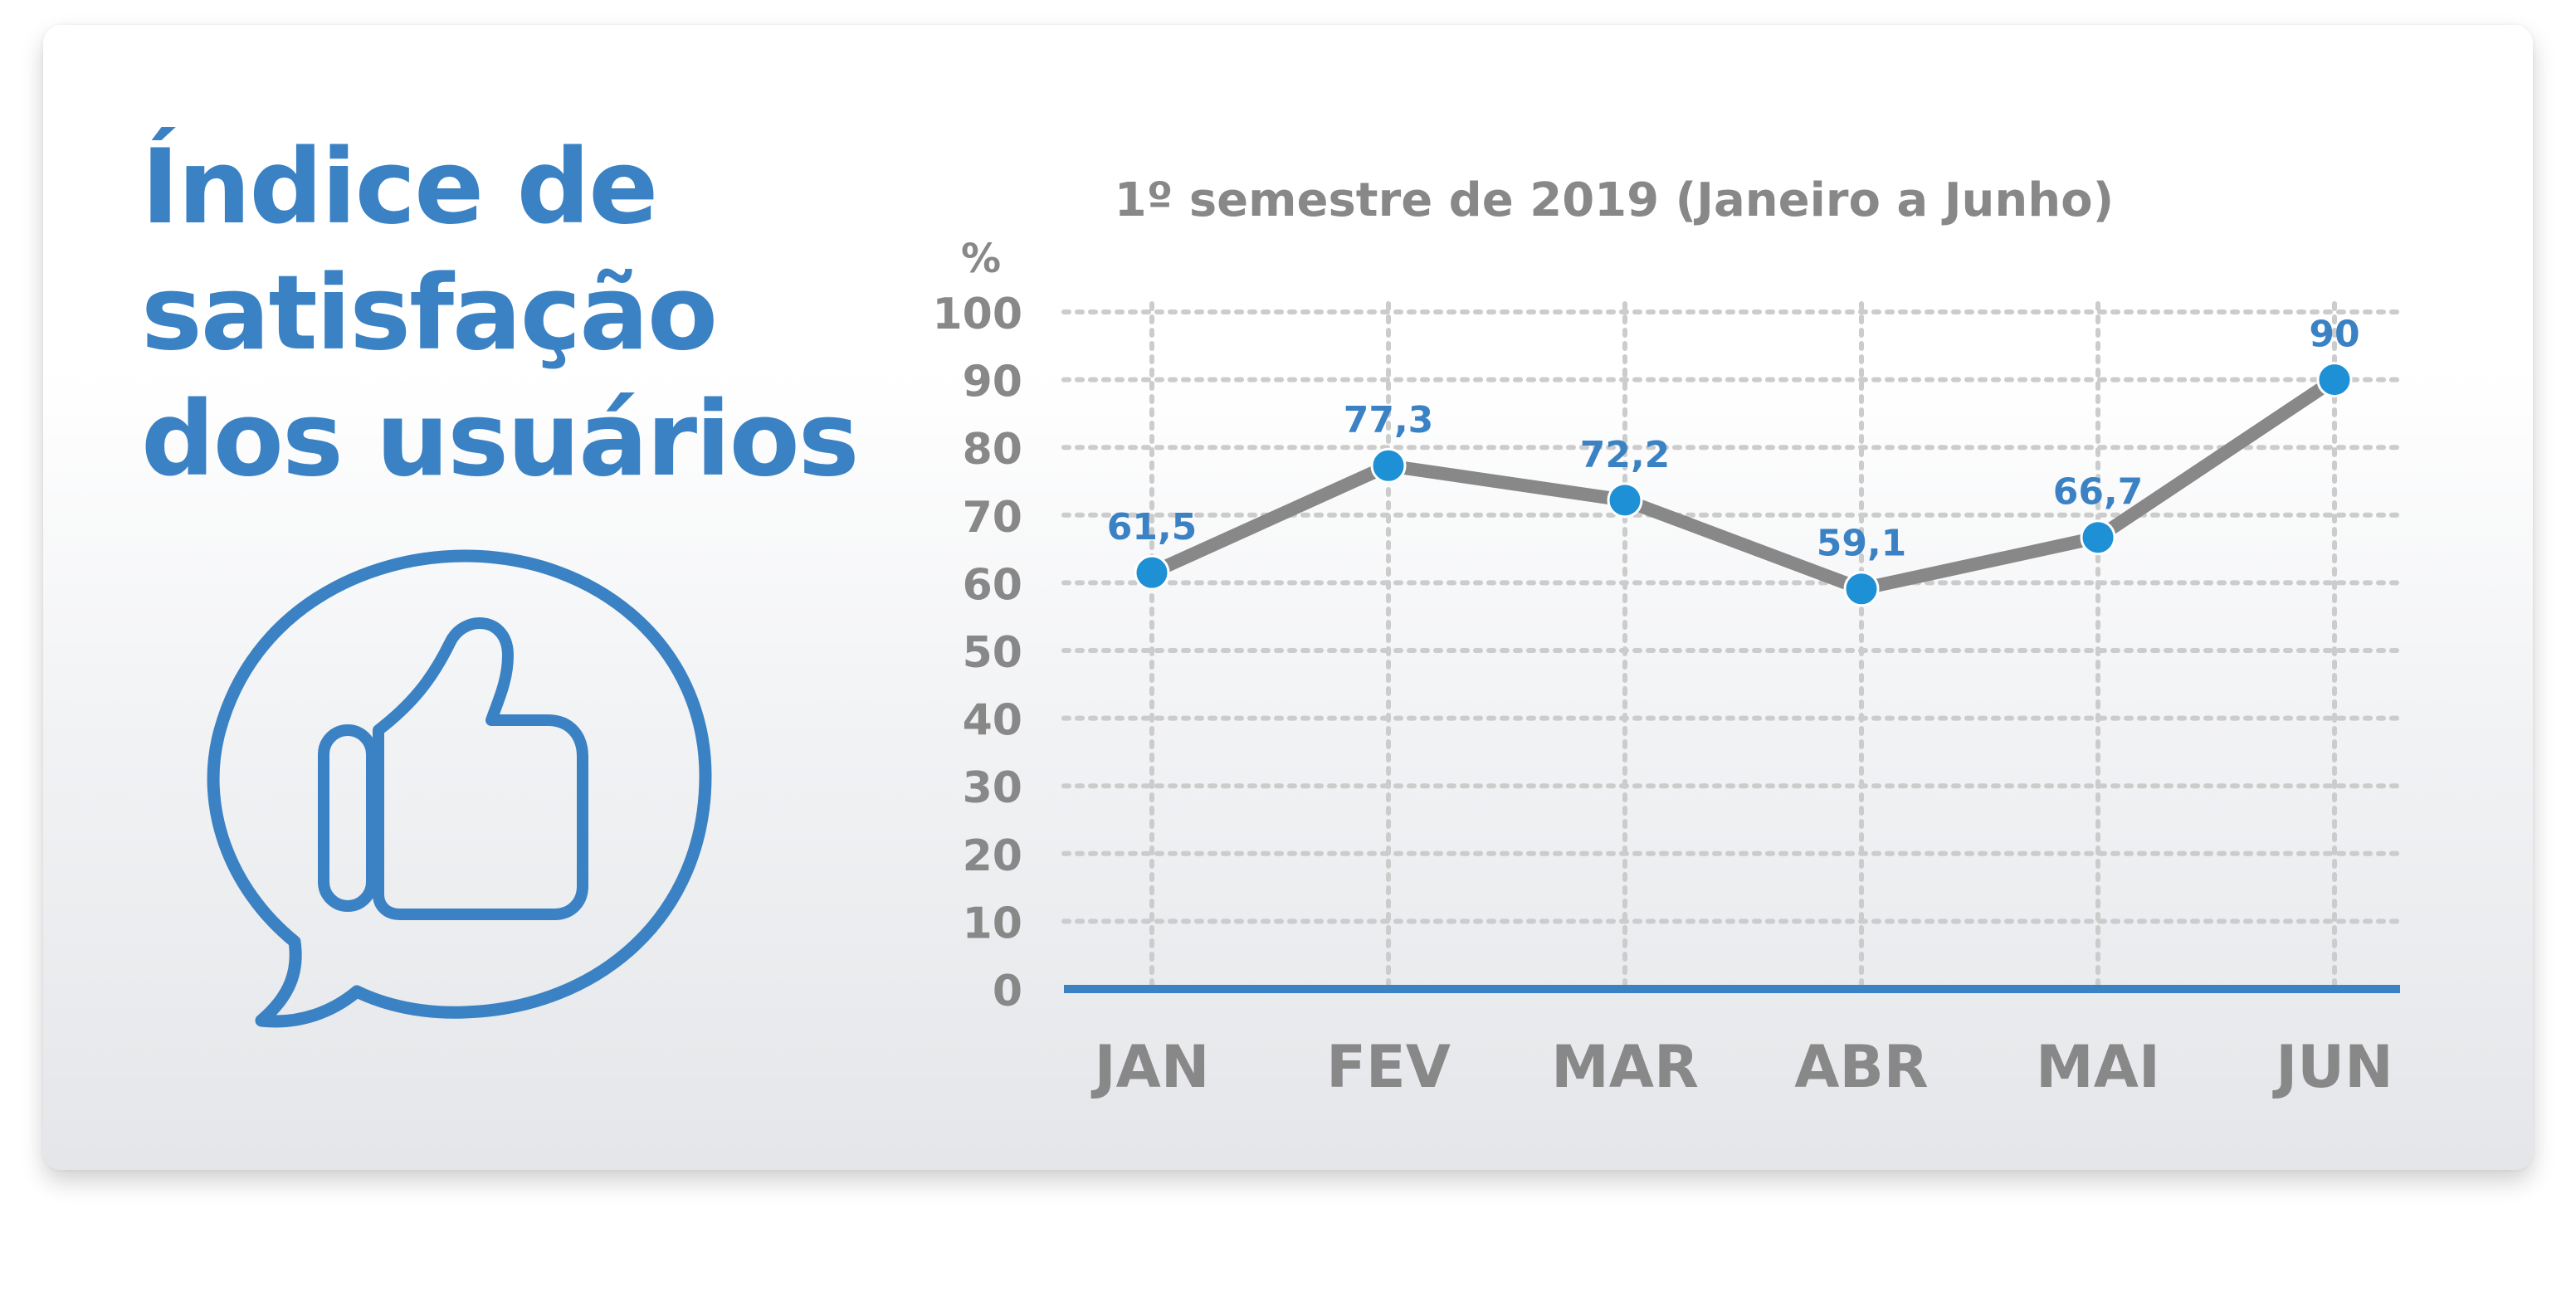 The height and width of the screenshot is (1296, 2576). What do you see at coordinates (981, 259) in the screenshot?
I see `y-axis-unit-label: %` at bounding box center [981, 259].